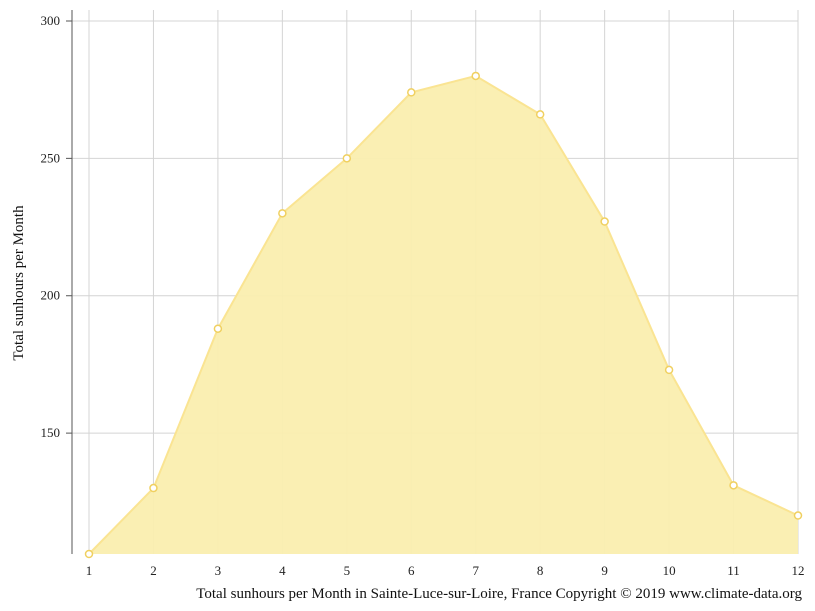 This screenshot has height=611, width=815. Describe the element at coordinates (89, 570) in the screenshot. I see `x-tick-label-1: 1` at that location.